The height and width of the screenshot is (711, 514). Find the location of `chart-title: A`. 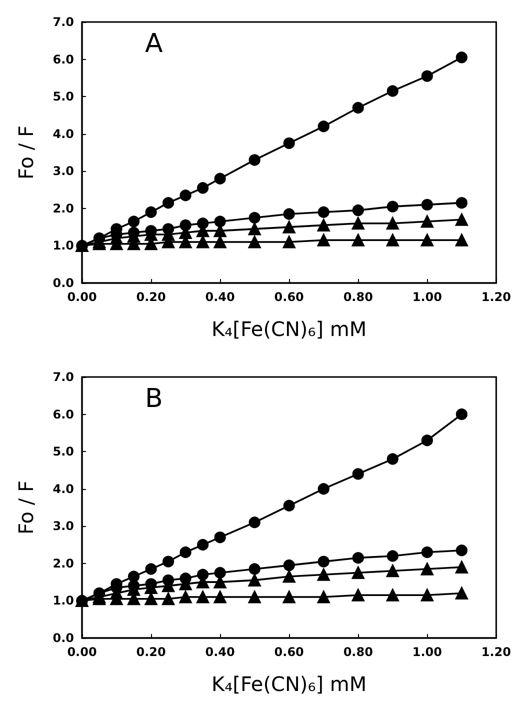

chart-title: A is located at coordinates (154, 44).